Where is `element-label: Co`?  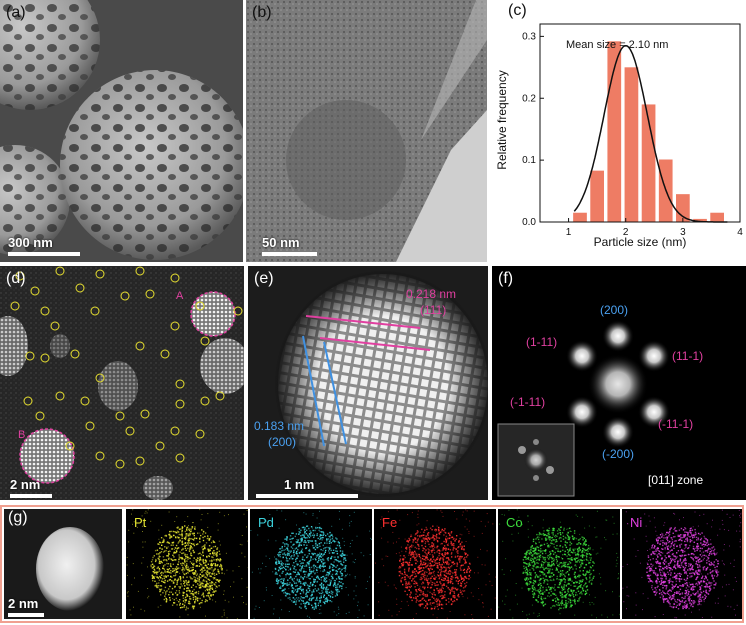
element-label: Co is located at coordinates (514, 522).